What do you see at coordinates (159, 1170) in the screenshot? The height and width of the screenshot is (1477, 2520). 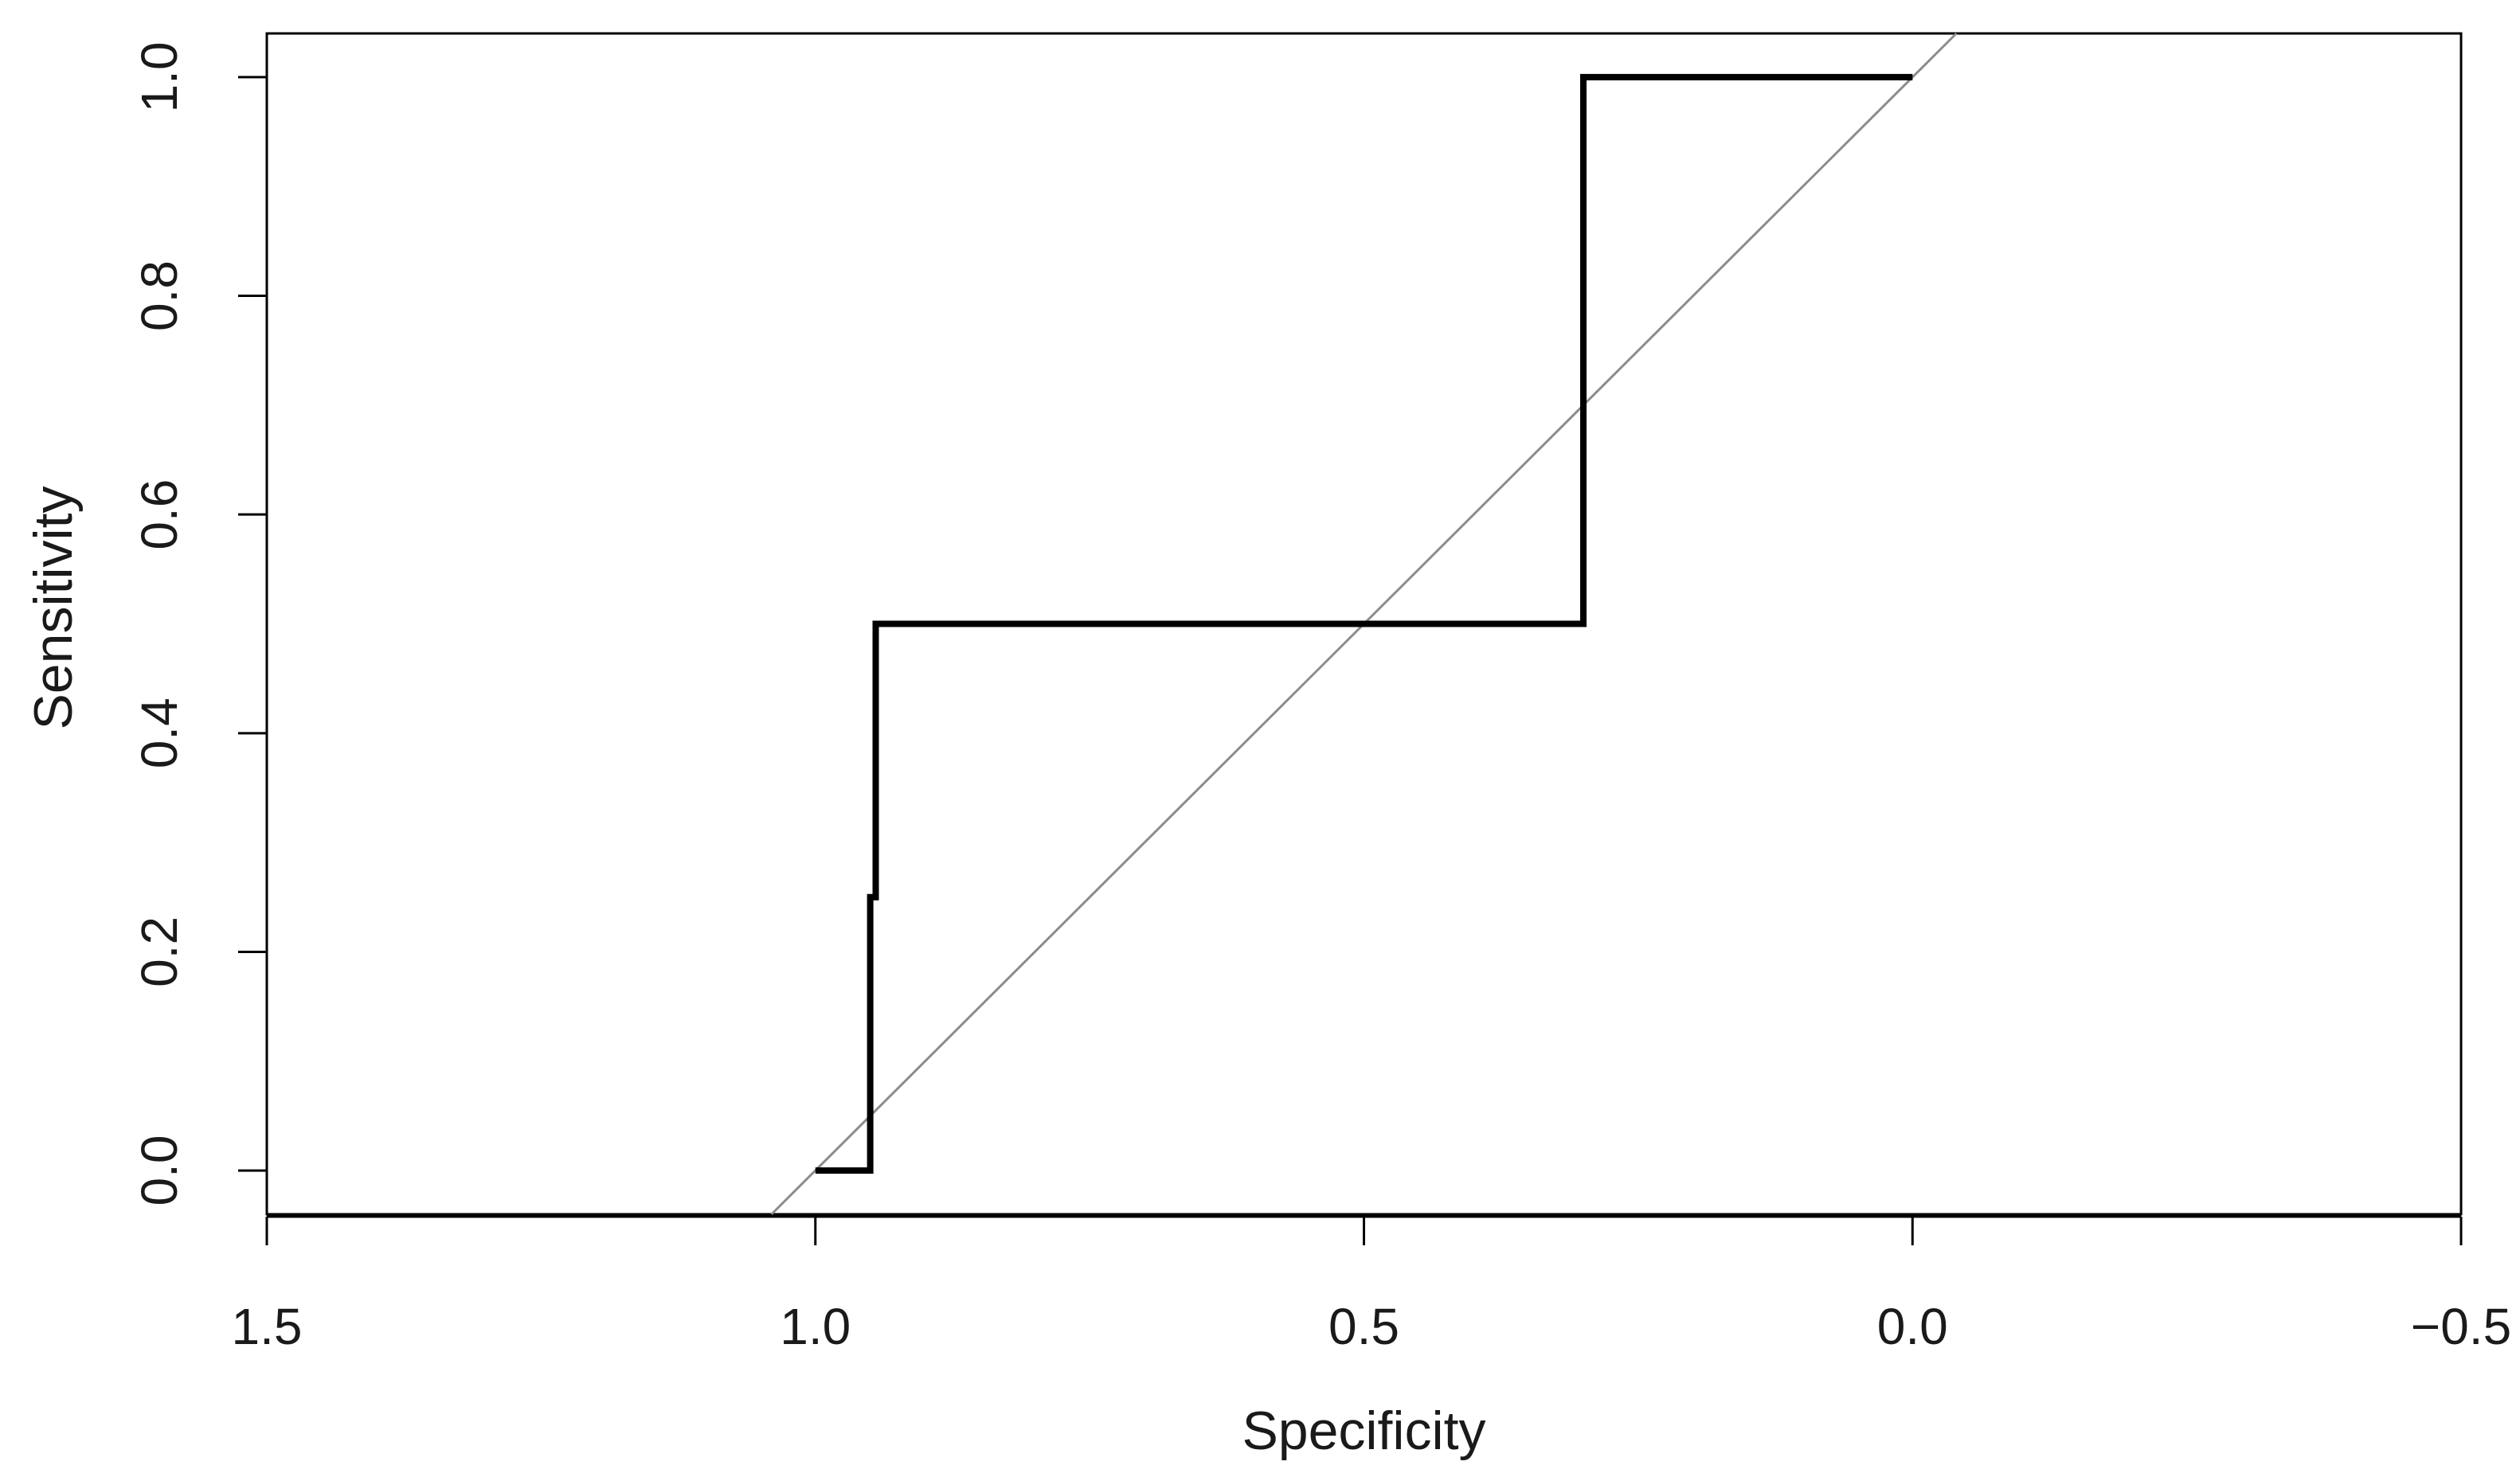 I see `y-tick-label: 0.0` at bounding box center [159, 1170].